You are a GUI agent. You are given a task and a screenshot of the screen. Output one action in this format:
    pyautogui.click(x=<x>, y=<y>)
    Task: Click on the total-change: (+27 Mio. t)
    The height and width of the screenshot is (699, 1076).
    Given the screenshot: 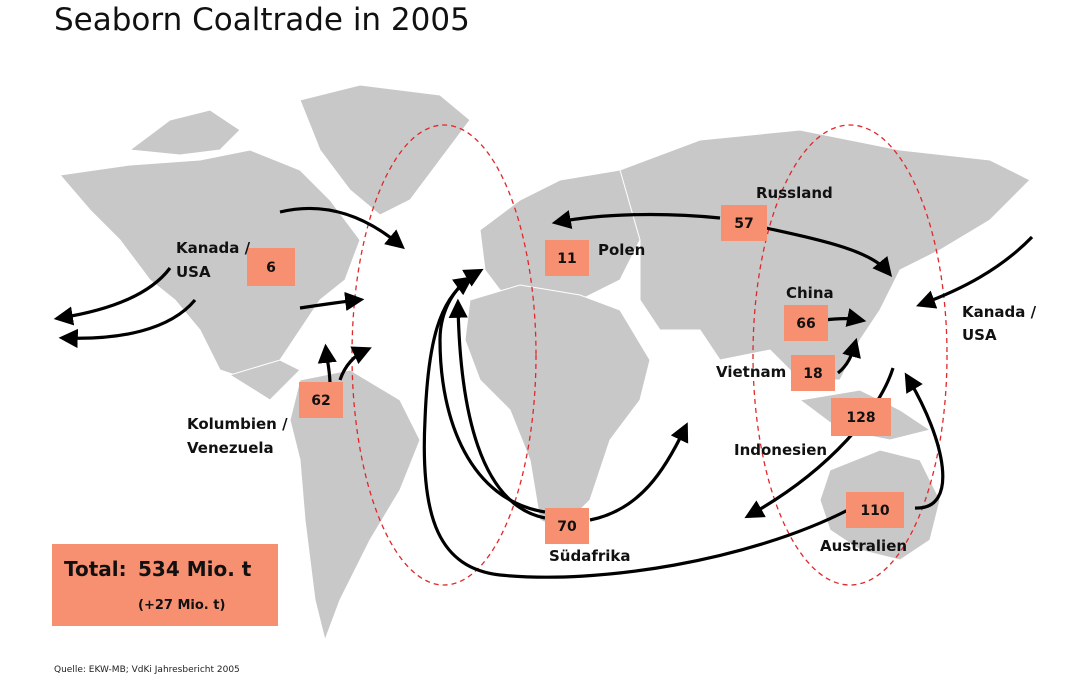 What is the action you would take?
    pyautogui.click(x=181, y=605)
    